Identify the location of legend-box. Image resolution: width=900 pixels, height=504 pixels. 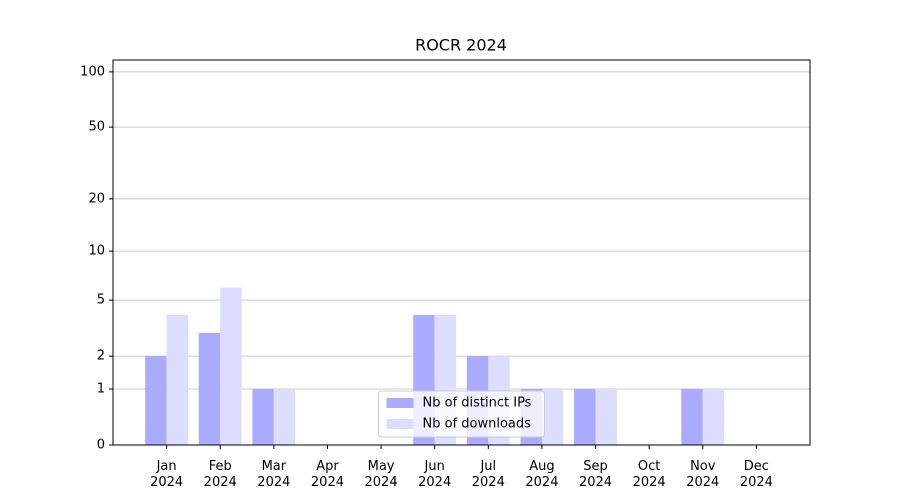
(461, 414).